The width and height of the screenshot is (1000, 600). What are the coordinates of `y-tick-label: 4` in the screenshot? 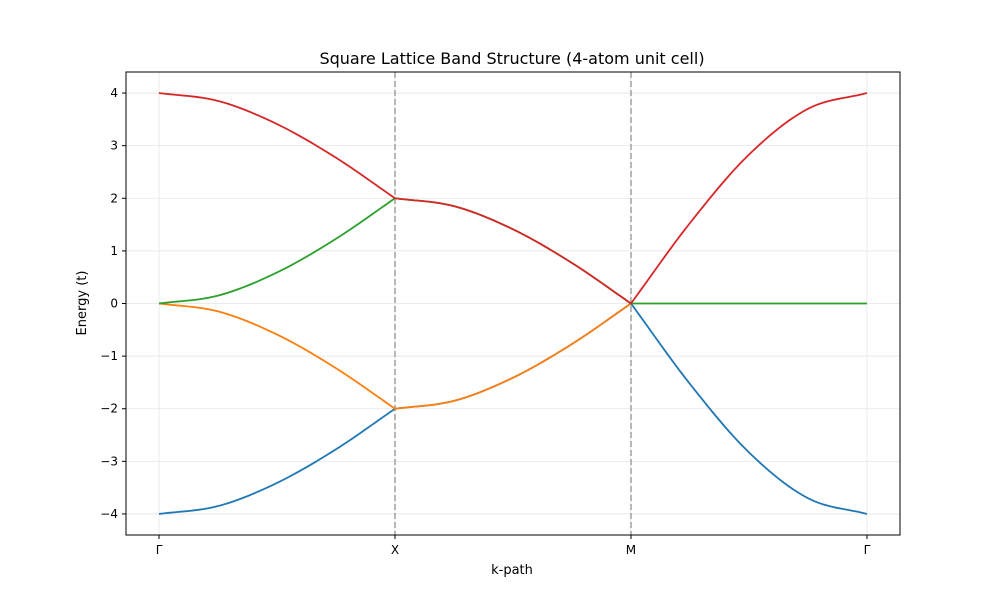 It's located at (114, 93).